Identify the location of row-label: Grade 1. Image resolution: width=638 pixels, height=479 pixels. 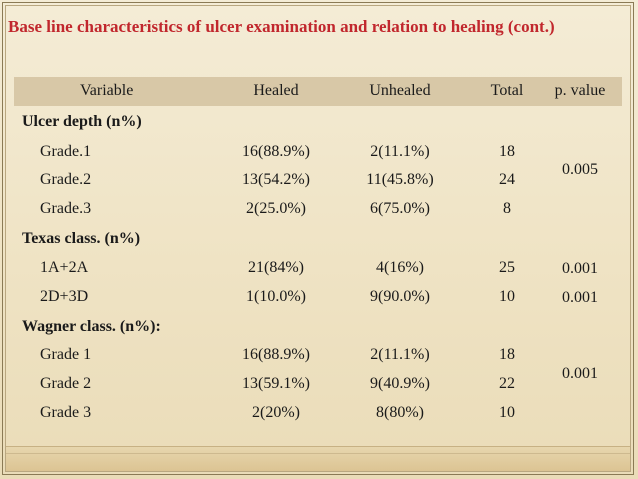
(66, 354).